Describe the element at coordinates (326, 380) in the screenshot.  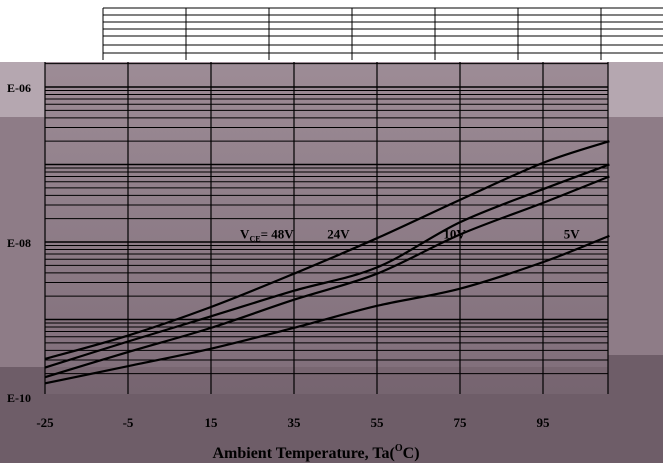
I see `plot-lower-band` at that location.